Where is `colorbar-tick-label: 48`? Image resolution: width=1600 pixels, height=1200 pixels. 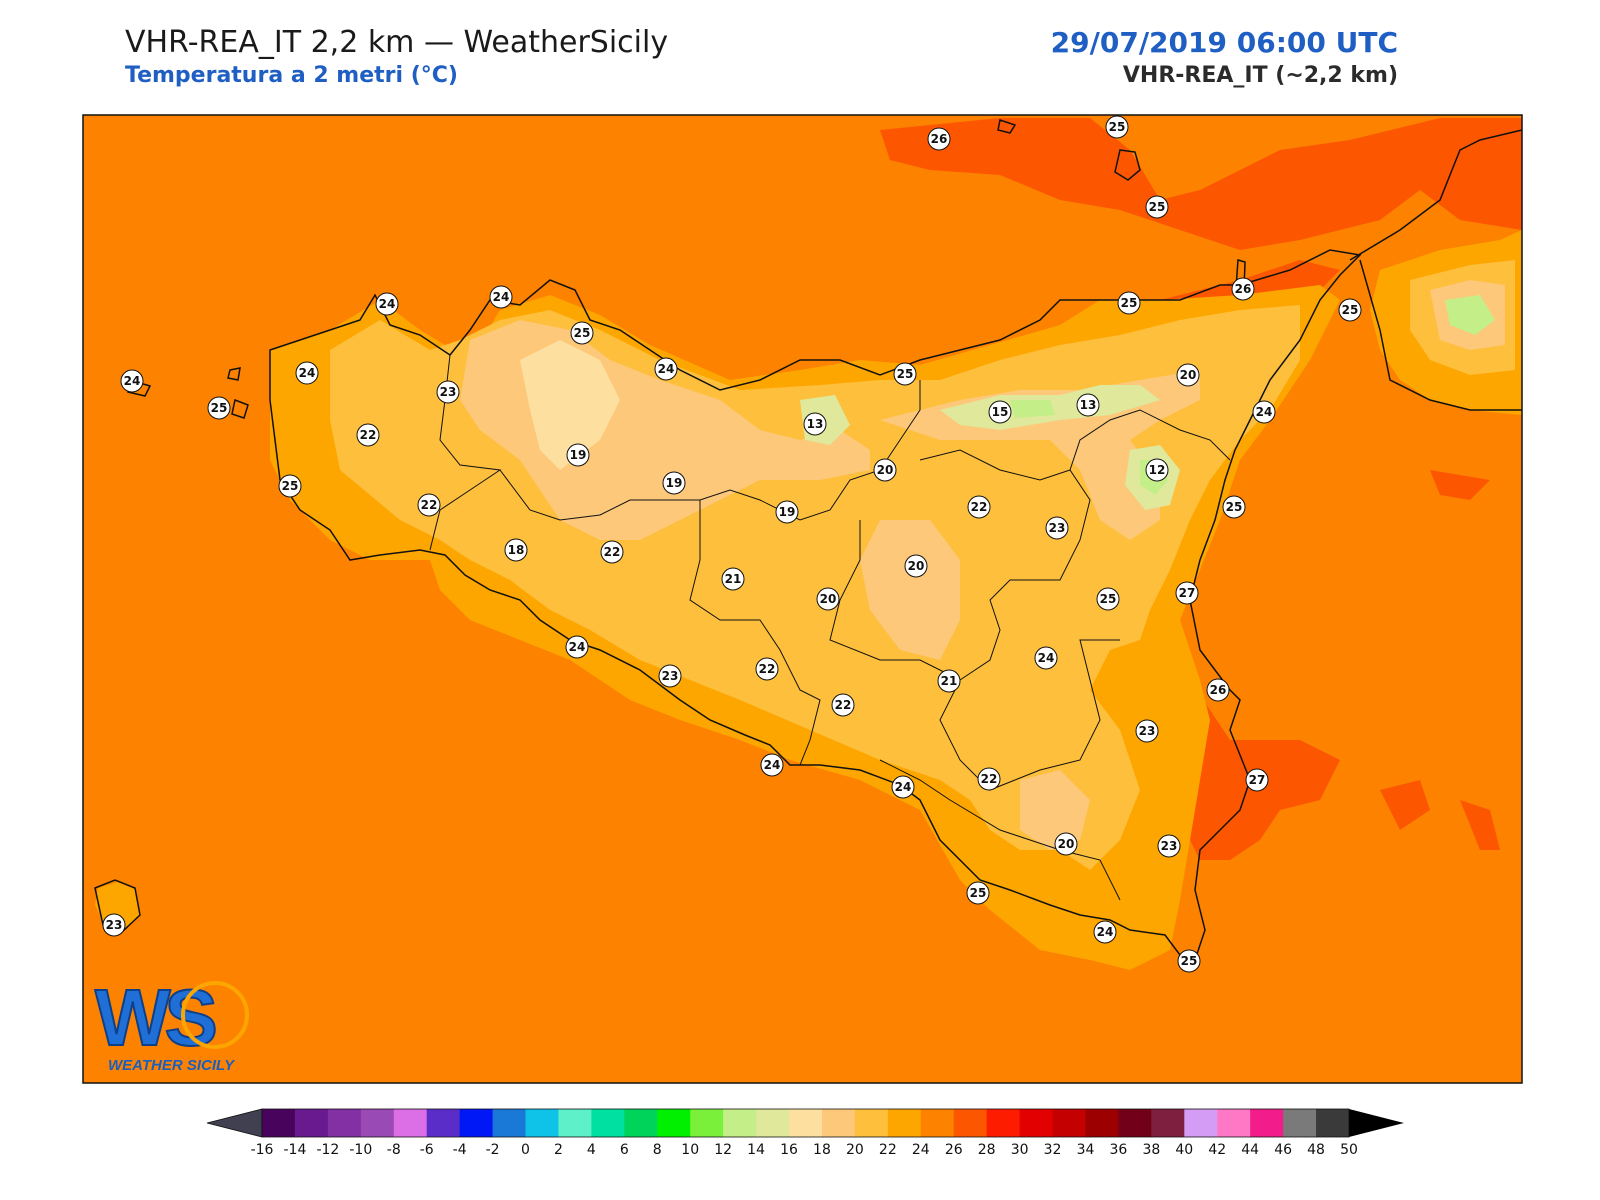
colorbar-tick-label: 48 is located at coordinates (1316, 1150).